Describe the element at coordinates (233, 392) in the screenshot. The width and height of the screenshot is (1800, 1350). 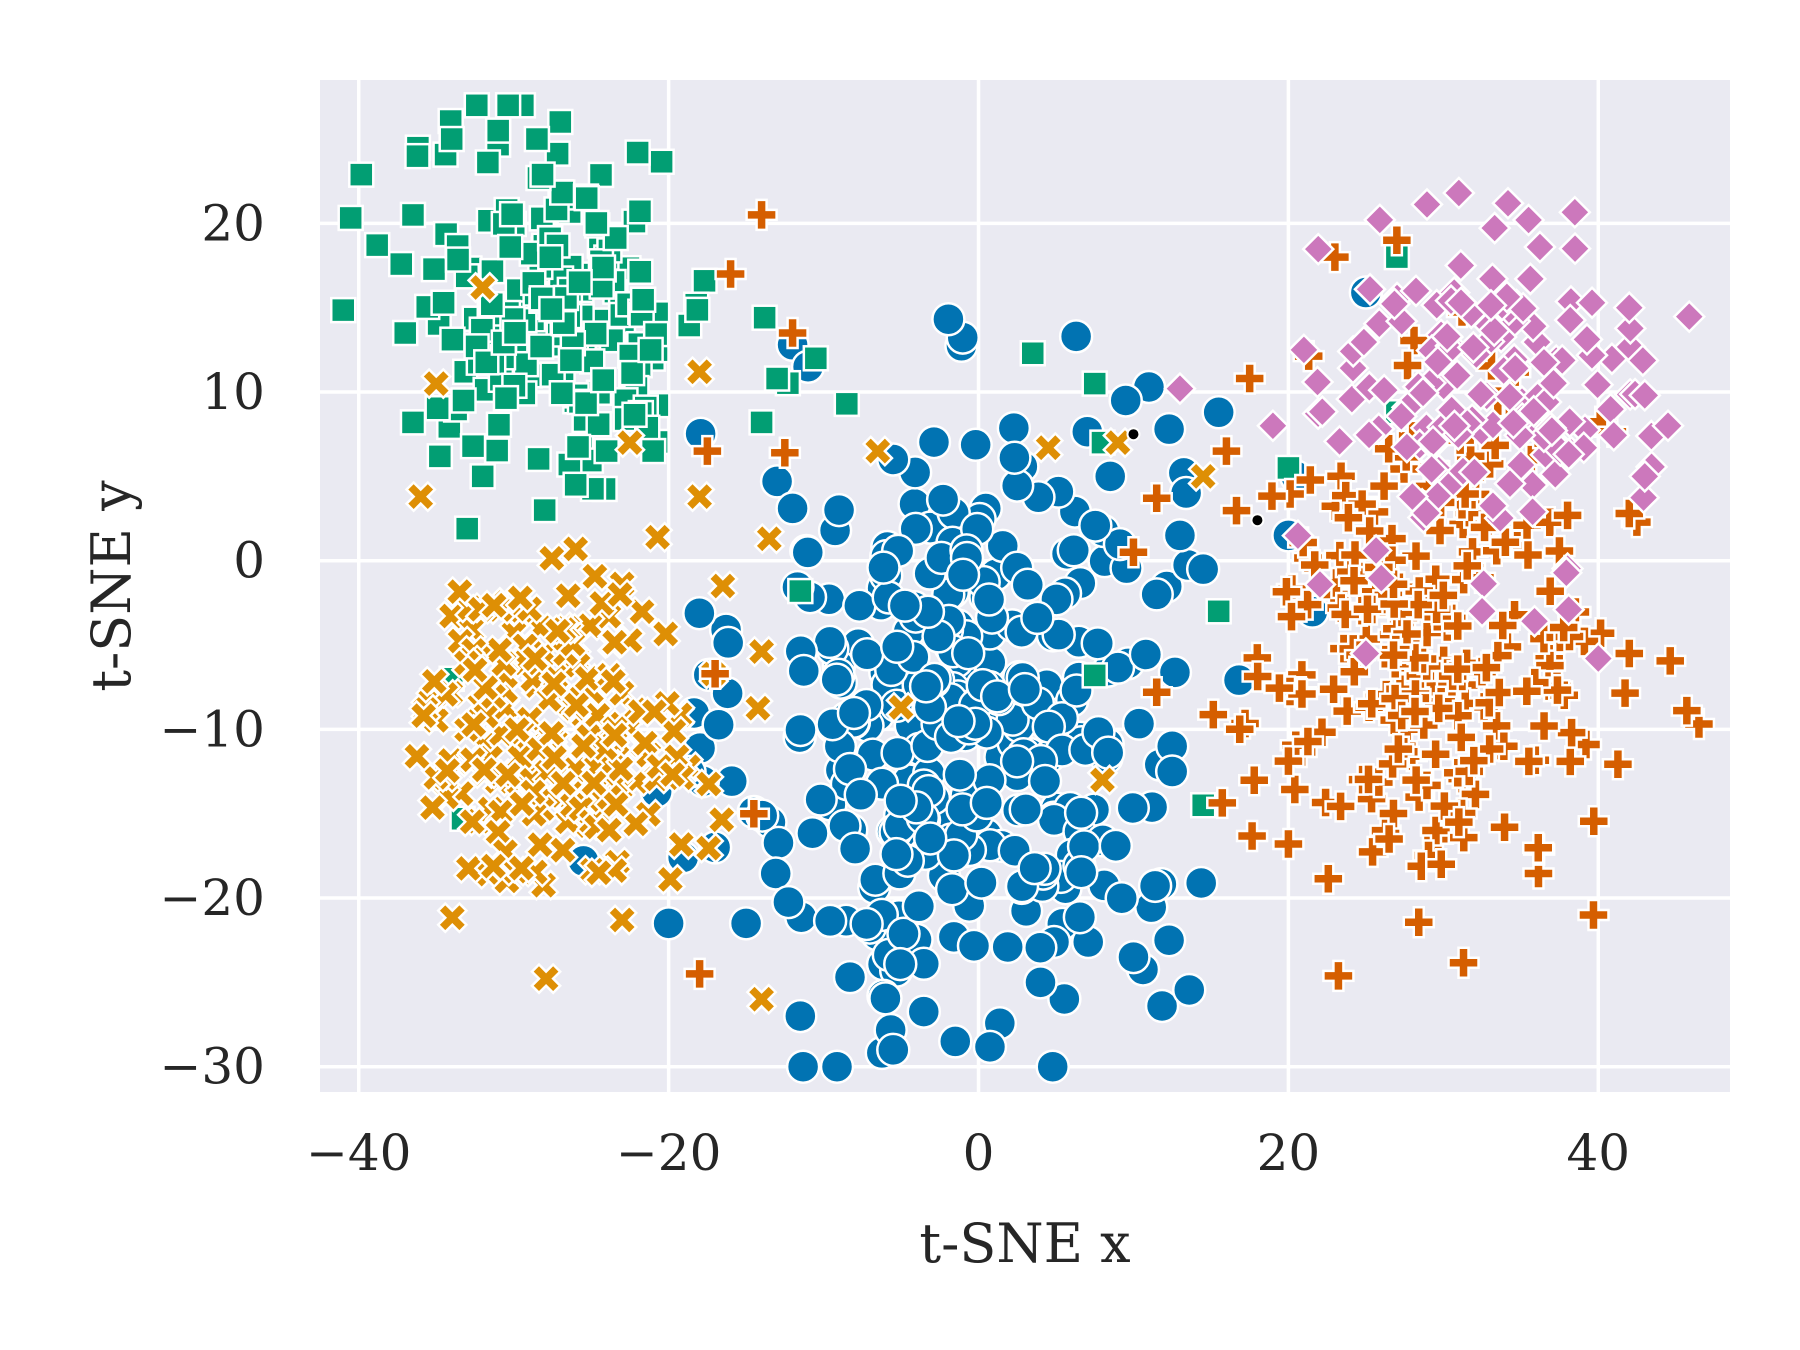
I see `y-tick-label: 10` at that location.